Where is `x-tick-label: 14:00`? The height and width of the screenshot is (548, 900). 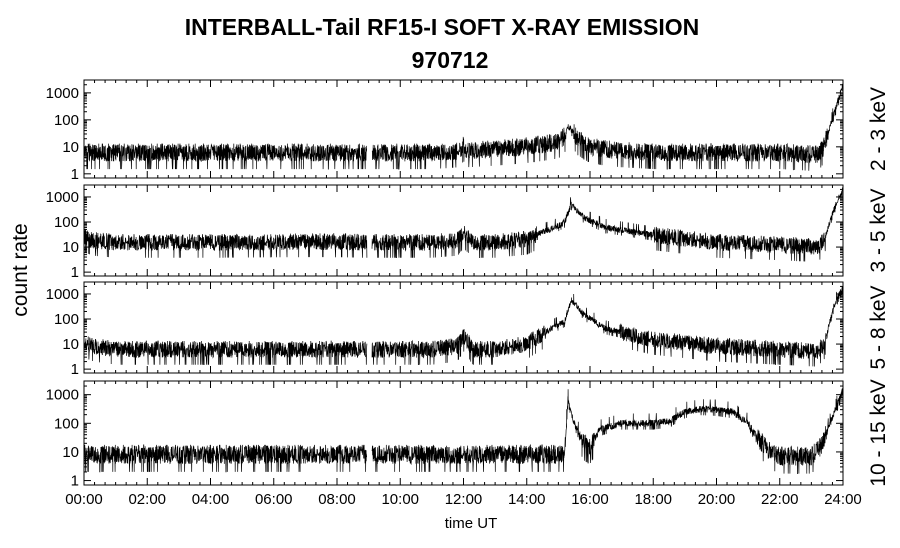
x-tick-label: 14:00 is located at coordinates (527, 499).